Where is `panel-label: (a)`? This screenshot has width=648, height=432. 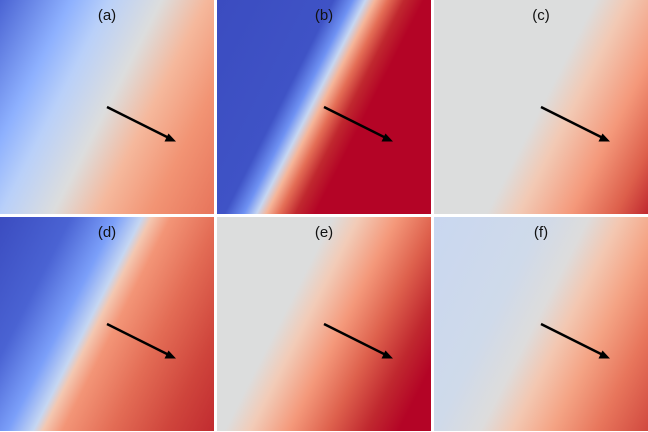
panel-label: (a) is located at coordinates (107, 15).